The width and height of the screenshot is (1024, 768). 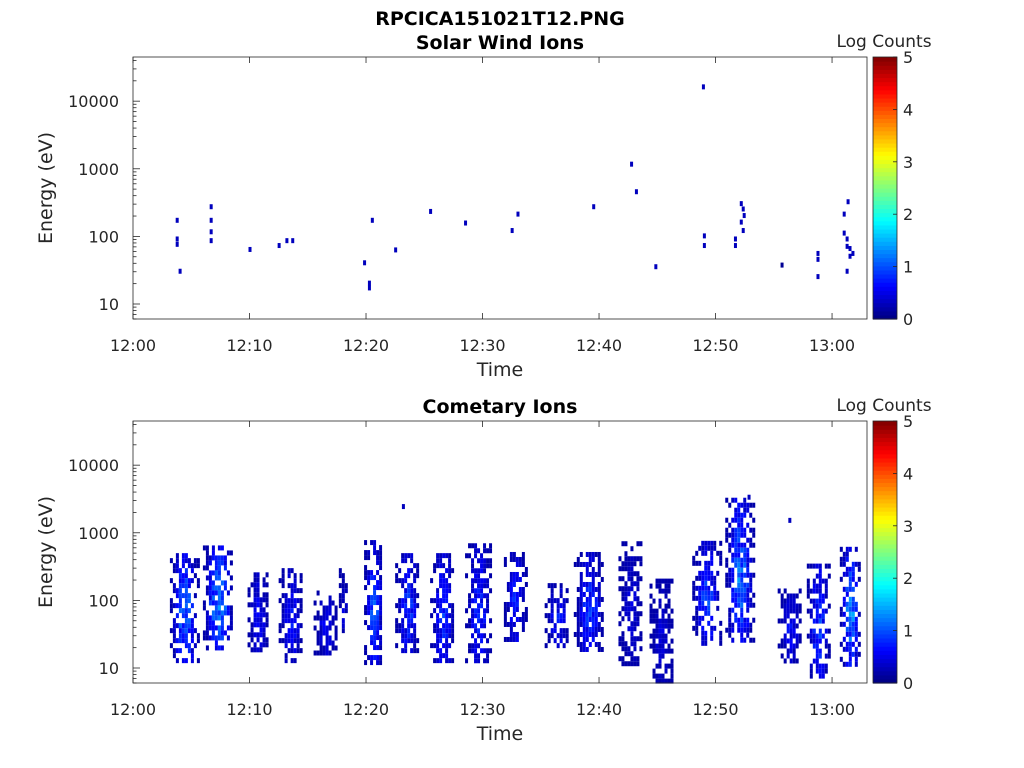 I want to click on colorbar-tick-label: 1, so click(x=908, y=631).